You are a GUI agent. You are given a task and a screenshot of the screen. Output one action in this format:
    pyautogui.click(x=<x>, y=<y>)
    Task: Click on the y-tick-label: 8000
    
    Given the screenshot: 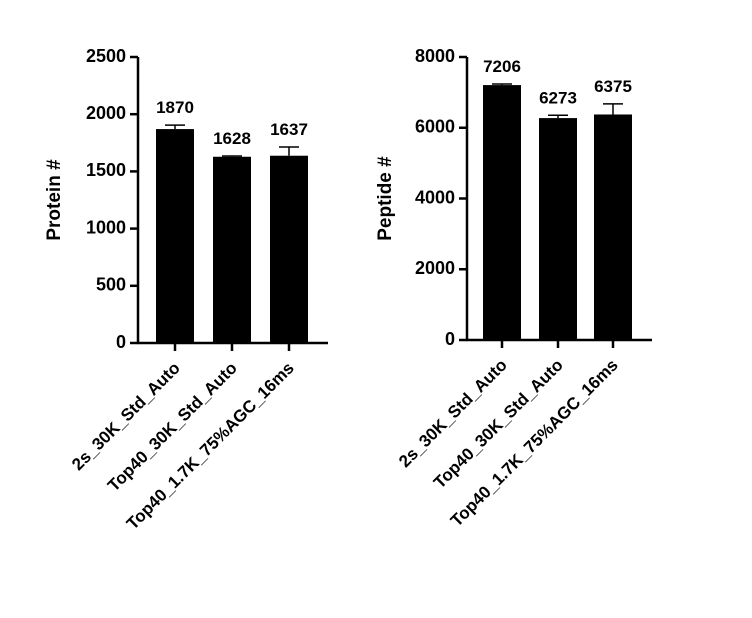 What is the action you would take?
    pyautogui.click(x=435, y=56)
    